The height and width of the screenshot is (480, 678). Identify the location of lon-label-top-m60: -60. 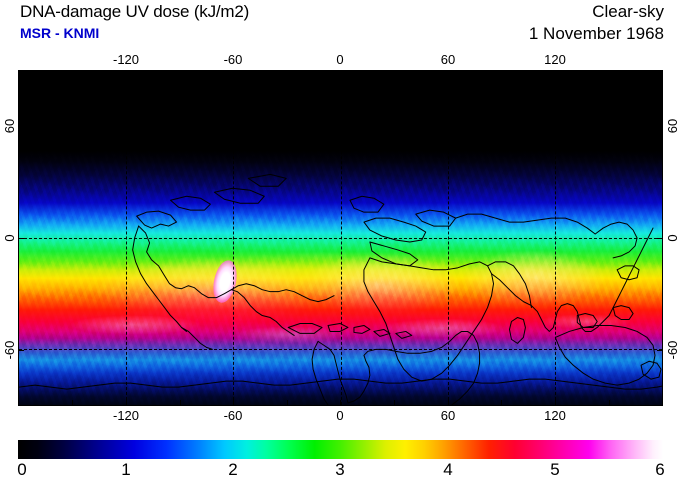
(233, 59).